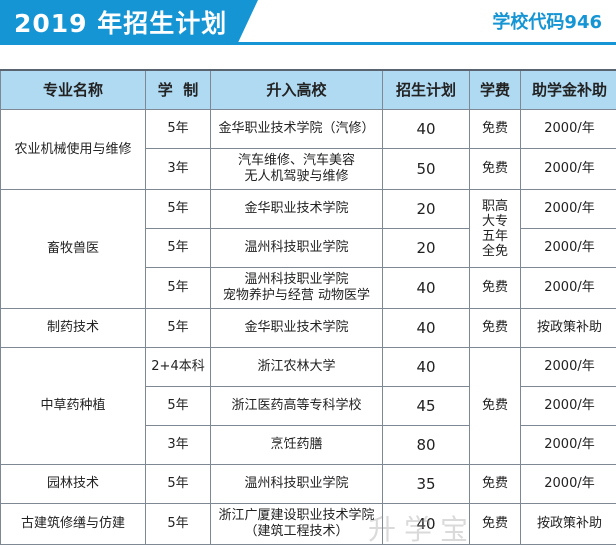  Describe the element at coordinates (297, 129) in the screenshot. I see `university-cell: 金华职业技术学院（汽修）` at that location.